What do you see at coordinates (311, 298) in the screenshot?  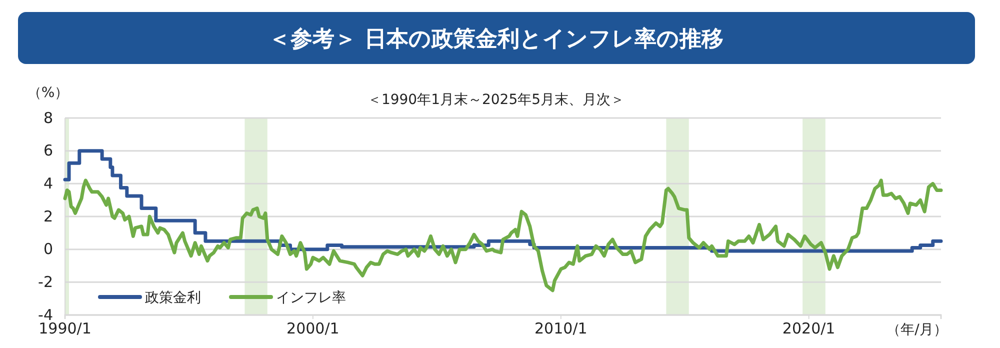 I see `legend-label: インフレ率` at bounding box center [311, 298].